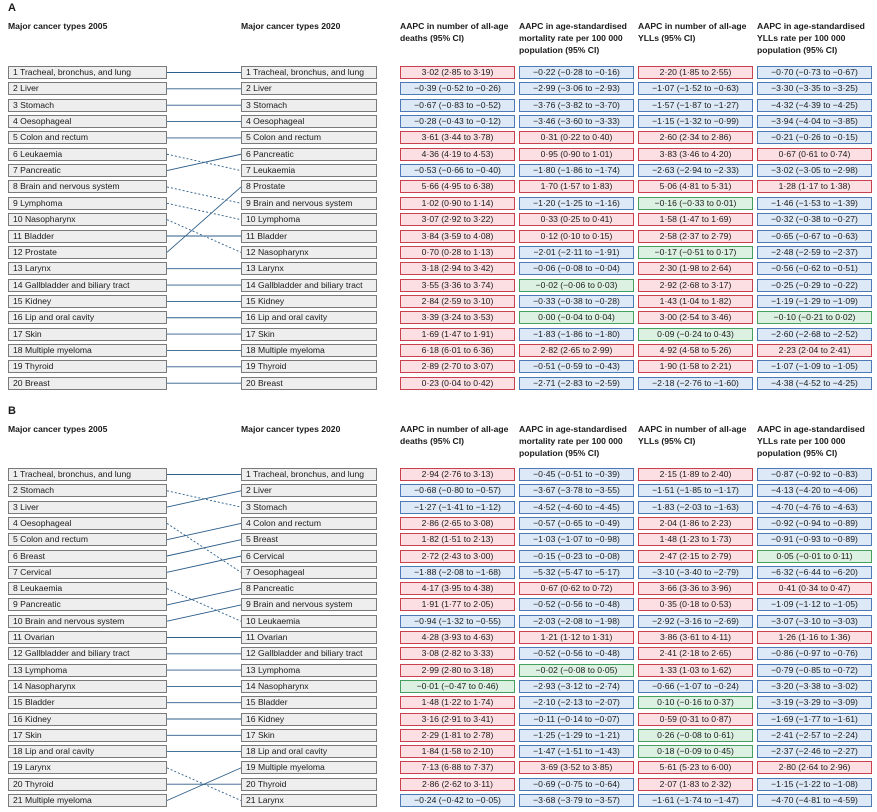 The image size is (877, 812). What do you see at coordinates (87, 637) in the screenshot?
I see `left-cancer-label: 11 Ovarian` at bounding box center [87, 637].